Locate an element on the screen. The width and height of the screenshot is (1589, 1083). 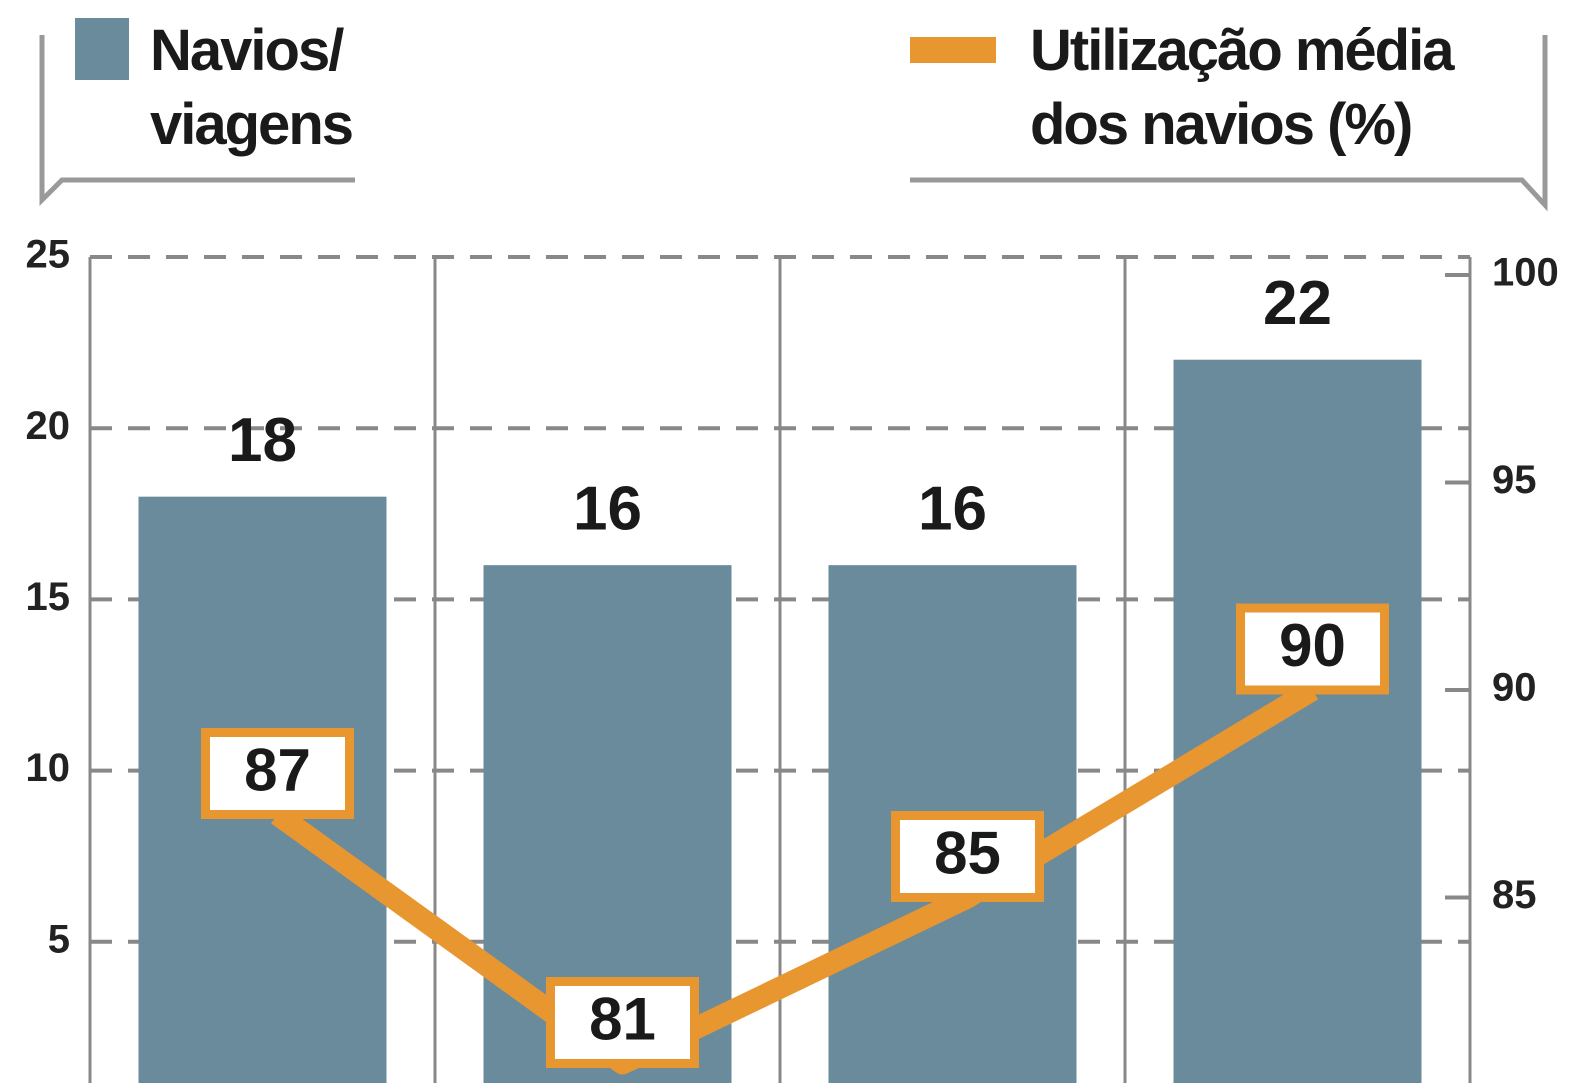
legend-label: Navios/ viagens is located at coordinates (252, 87).